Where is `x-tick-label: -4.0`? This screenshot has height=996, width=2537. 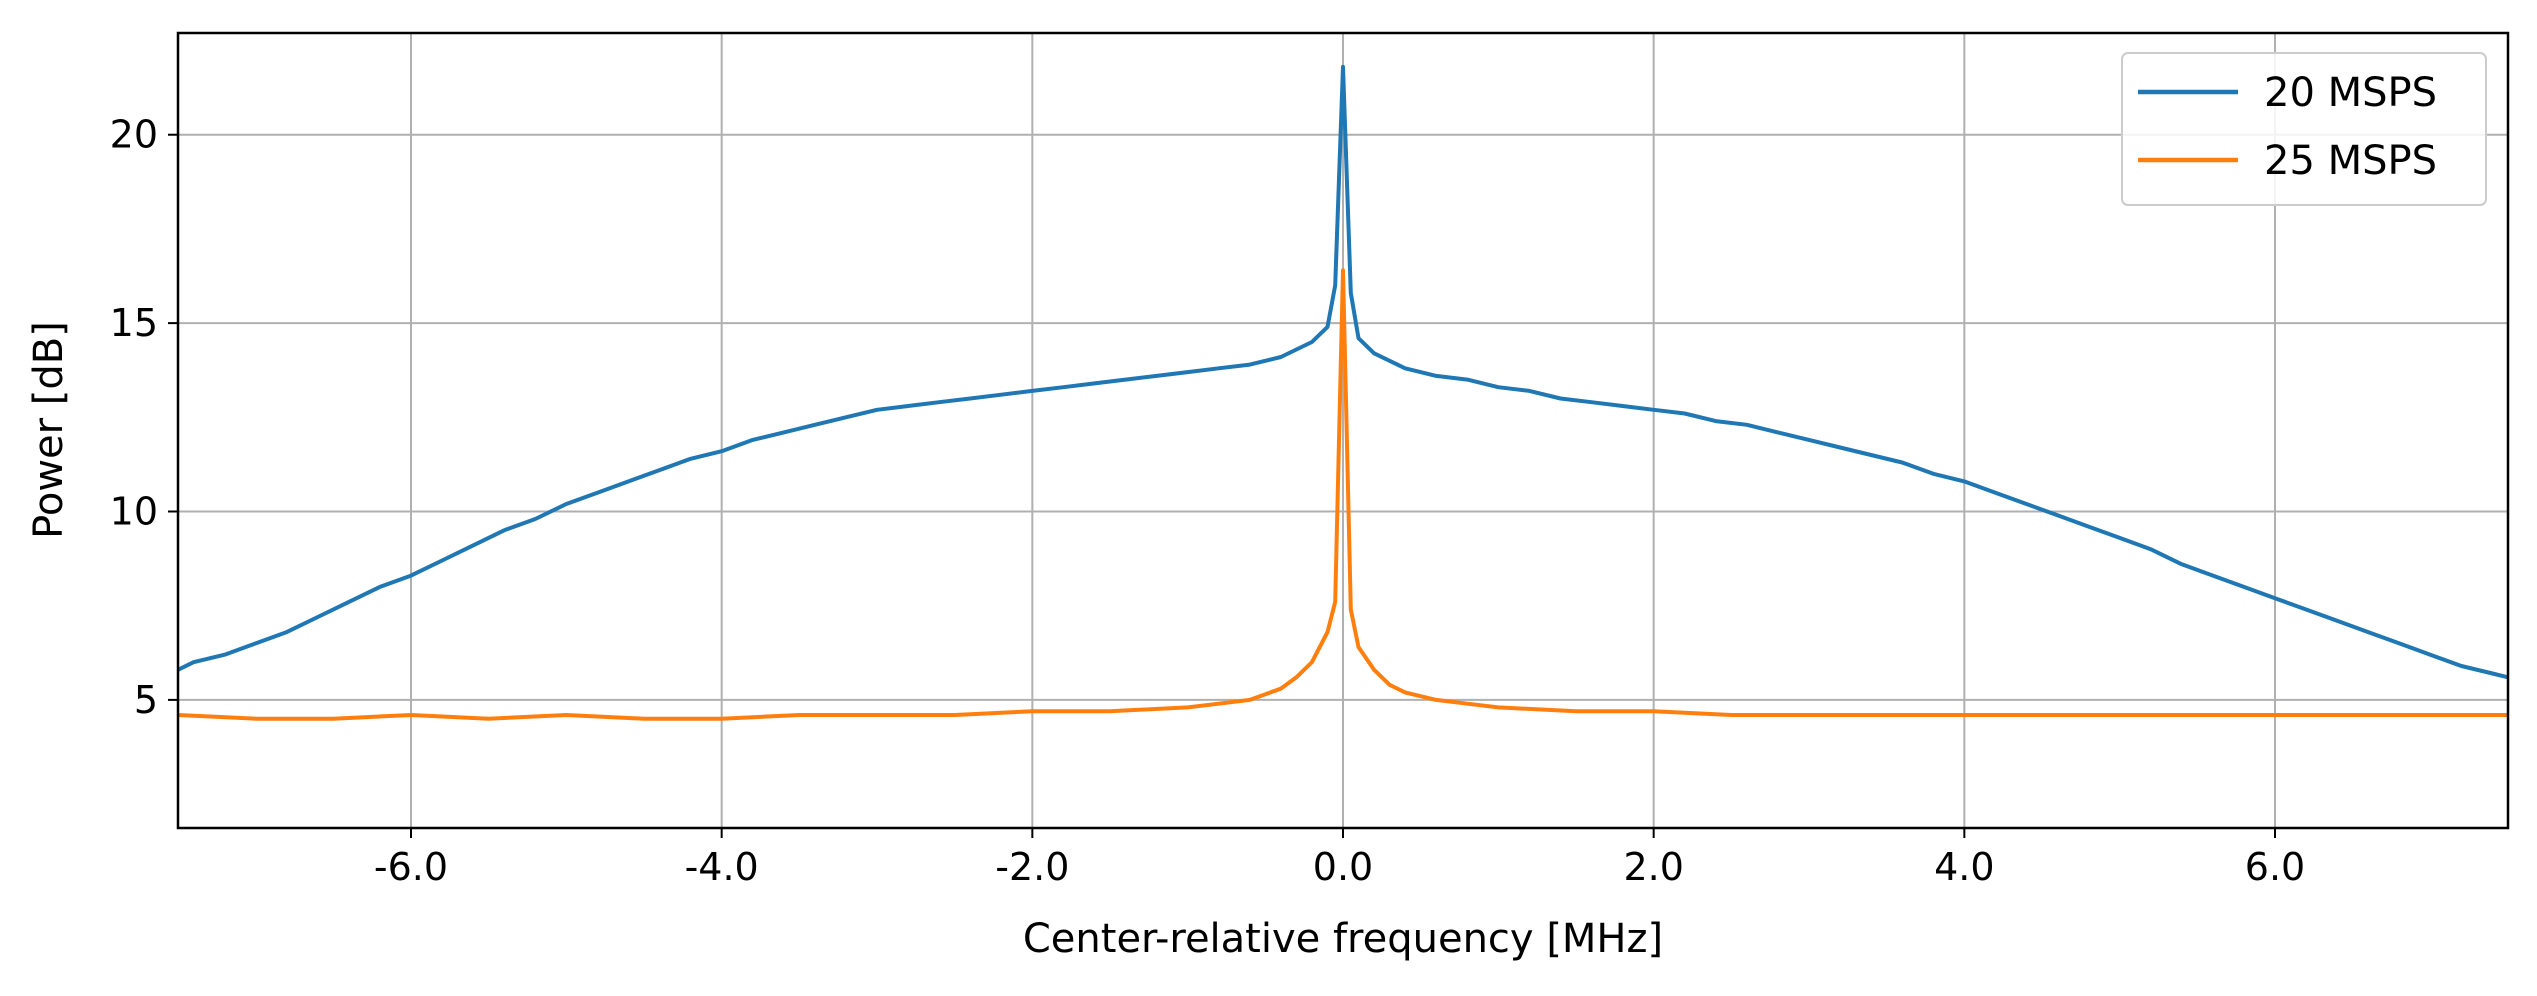
x-tick-label: -4.0 is located at coordinates (722, 867).